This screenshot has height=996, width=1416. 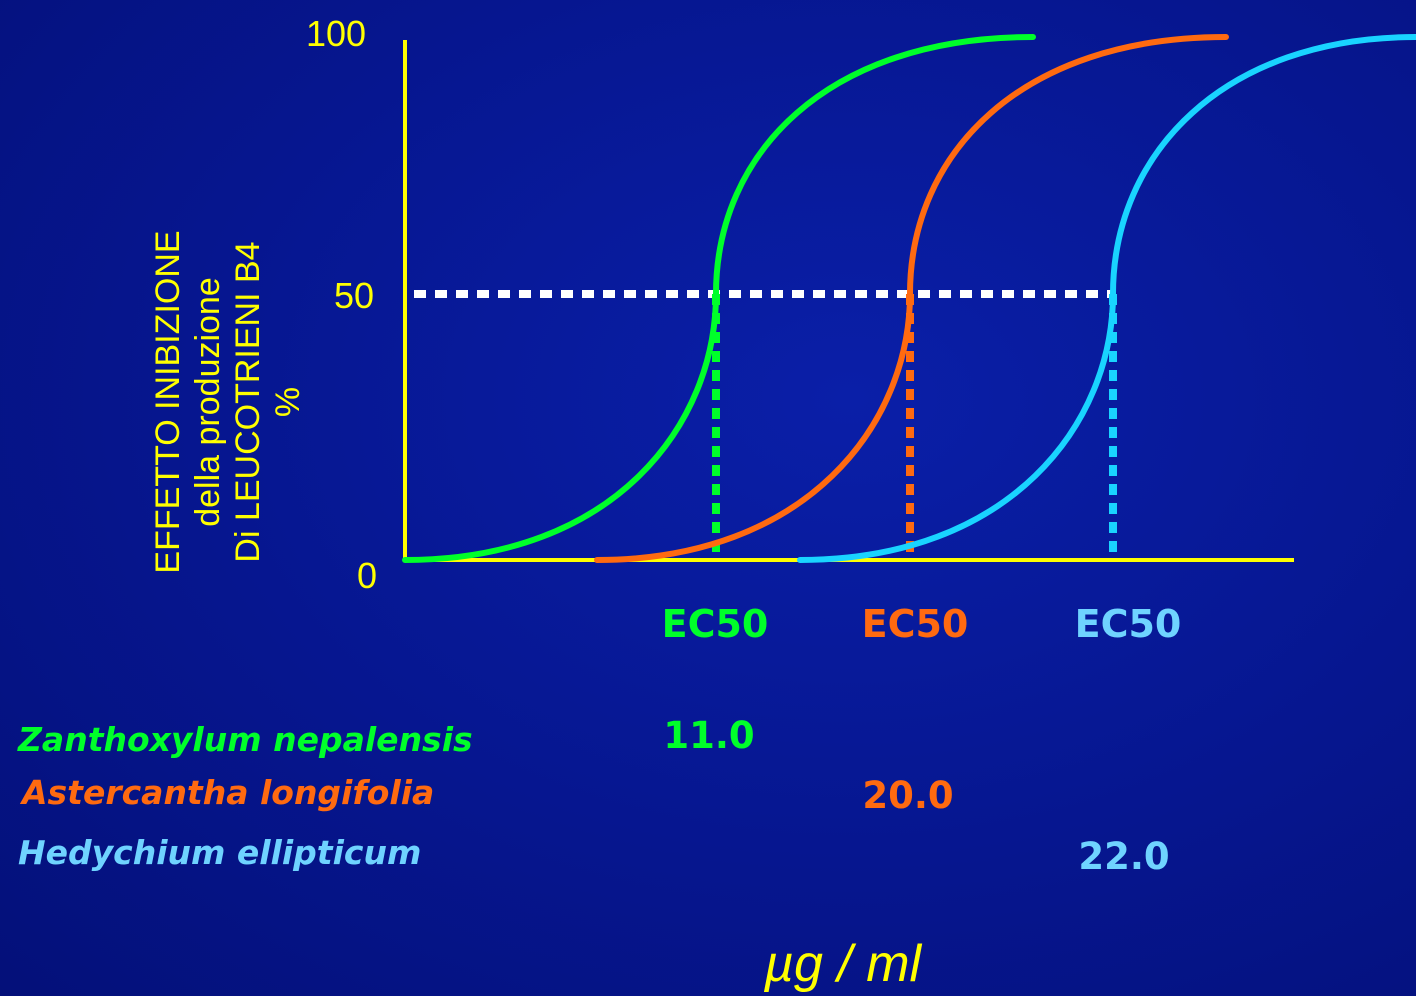 What do you see at coordinates (228, 792) in the screenshot?
I see `legend-species-2: Astercantha longifolia` at bounding box center [228, 792].